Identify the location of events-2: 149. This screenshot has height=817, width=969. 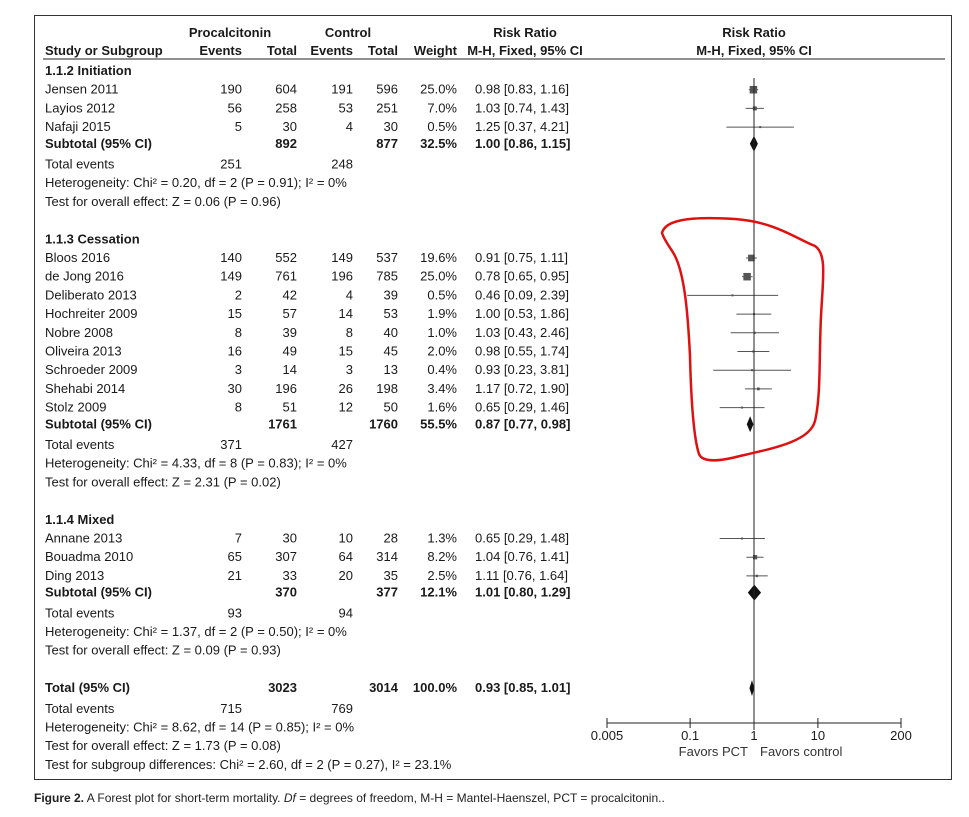
(342, 257).